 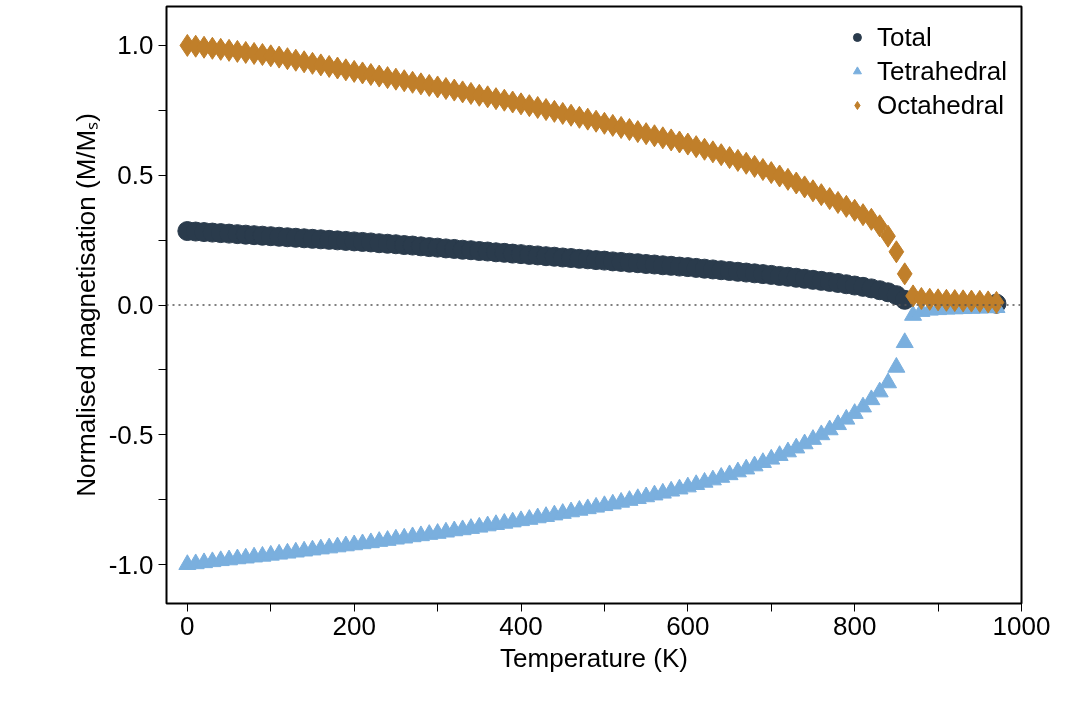 What do you see at coordinates (688, 625) in the screenshot?
I see `x-tick-label: 600` at bounding box center [688, 625].